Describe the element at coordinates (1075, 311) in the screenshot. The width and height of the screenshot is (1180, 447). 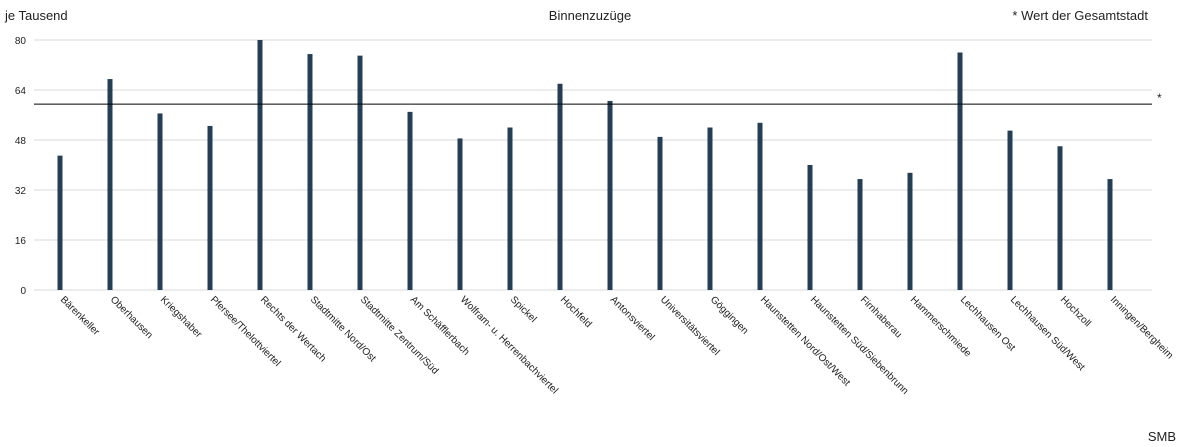
I see `x-tick-label: Hochzoll` at that location.